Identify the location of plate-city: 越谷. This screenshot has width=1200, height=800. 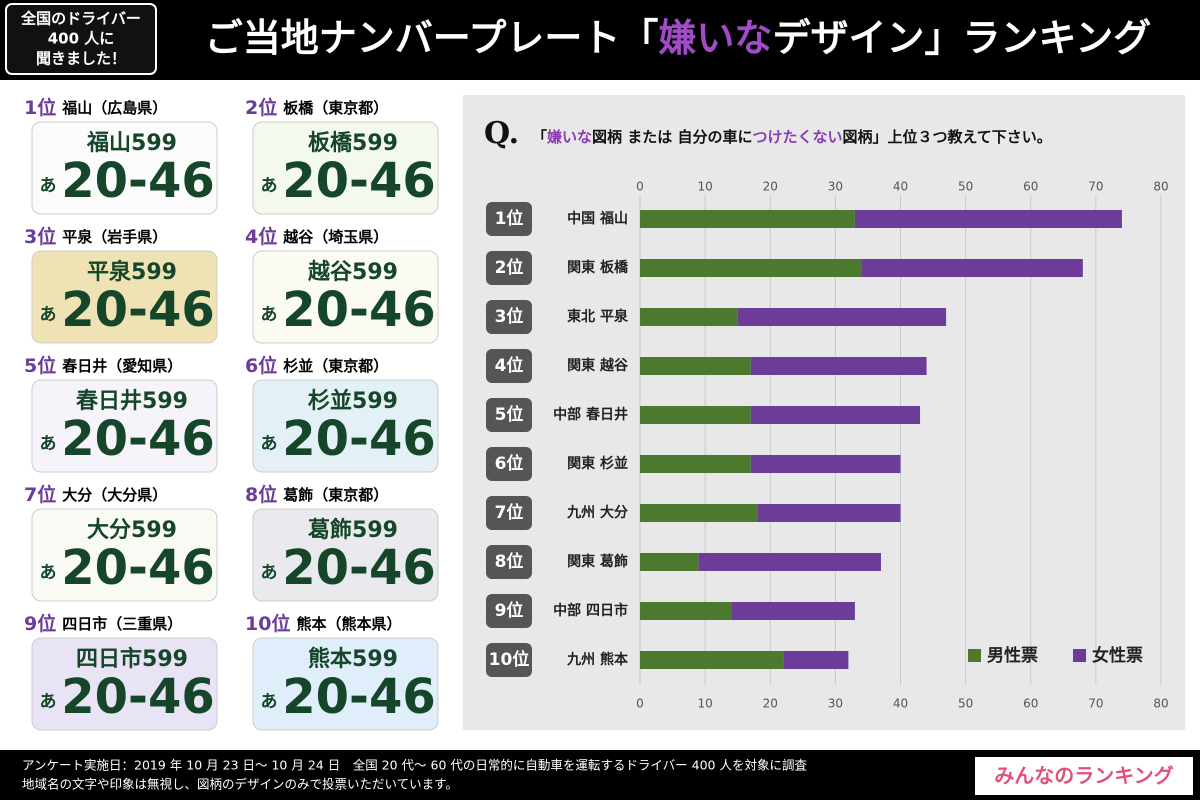
(298, 237).